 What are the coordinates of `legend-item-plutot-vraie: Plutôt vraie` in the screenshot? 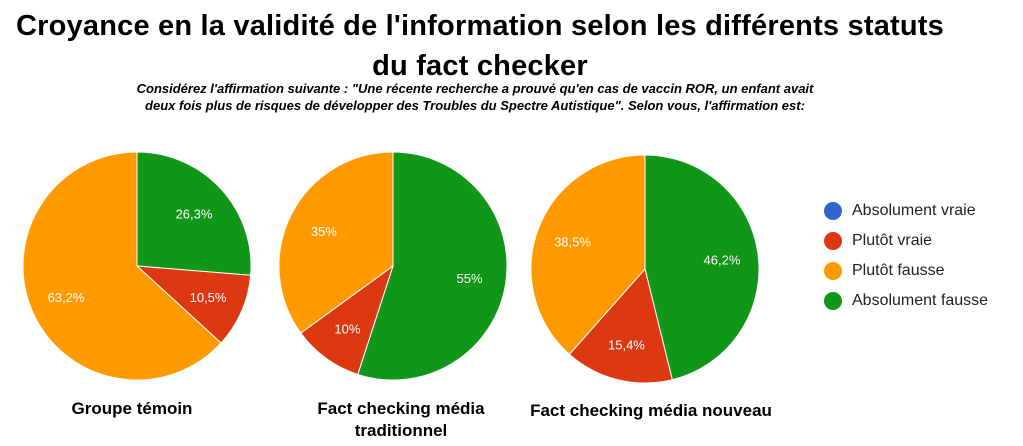 It's located at (906, 241).